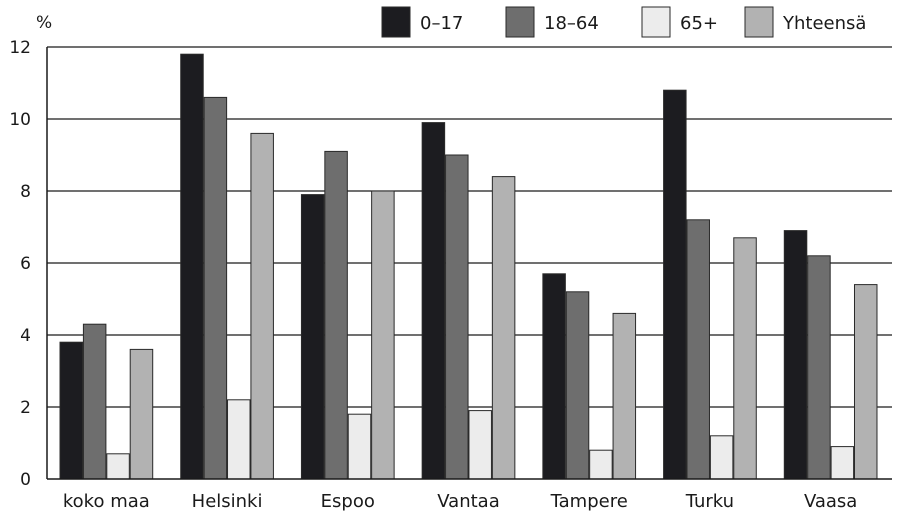 This screenshot has width=897, height=516. I want to click on legend-label: 0–17, so click(441, 23).